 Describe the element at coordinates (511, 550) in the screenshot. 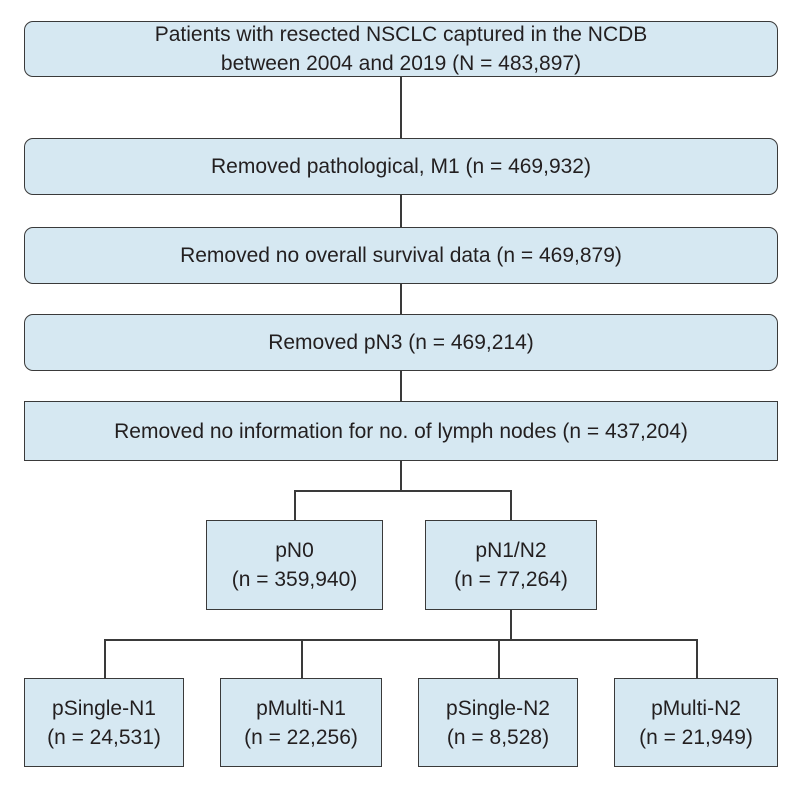

I see `group-pn1n2-label: pN1/N2` at that location.